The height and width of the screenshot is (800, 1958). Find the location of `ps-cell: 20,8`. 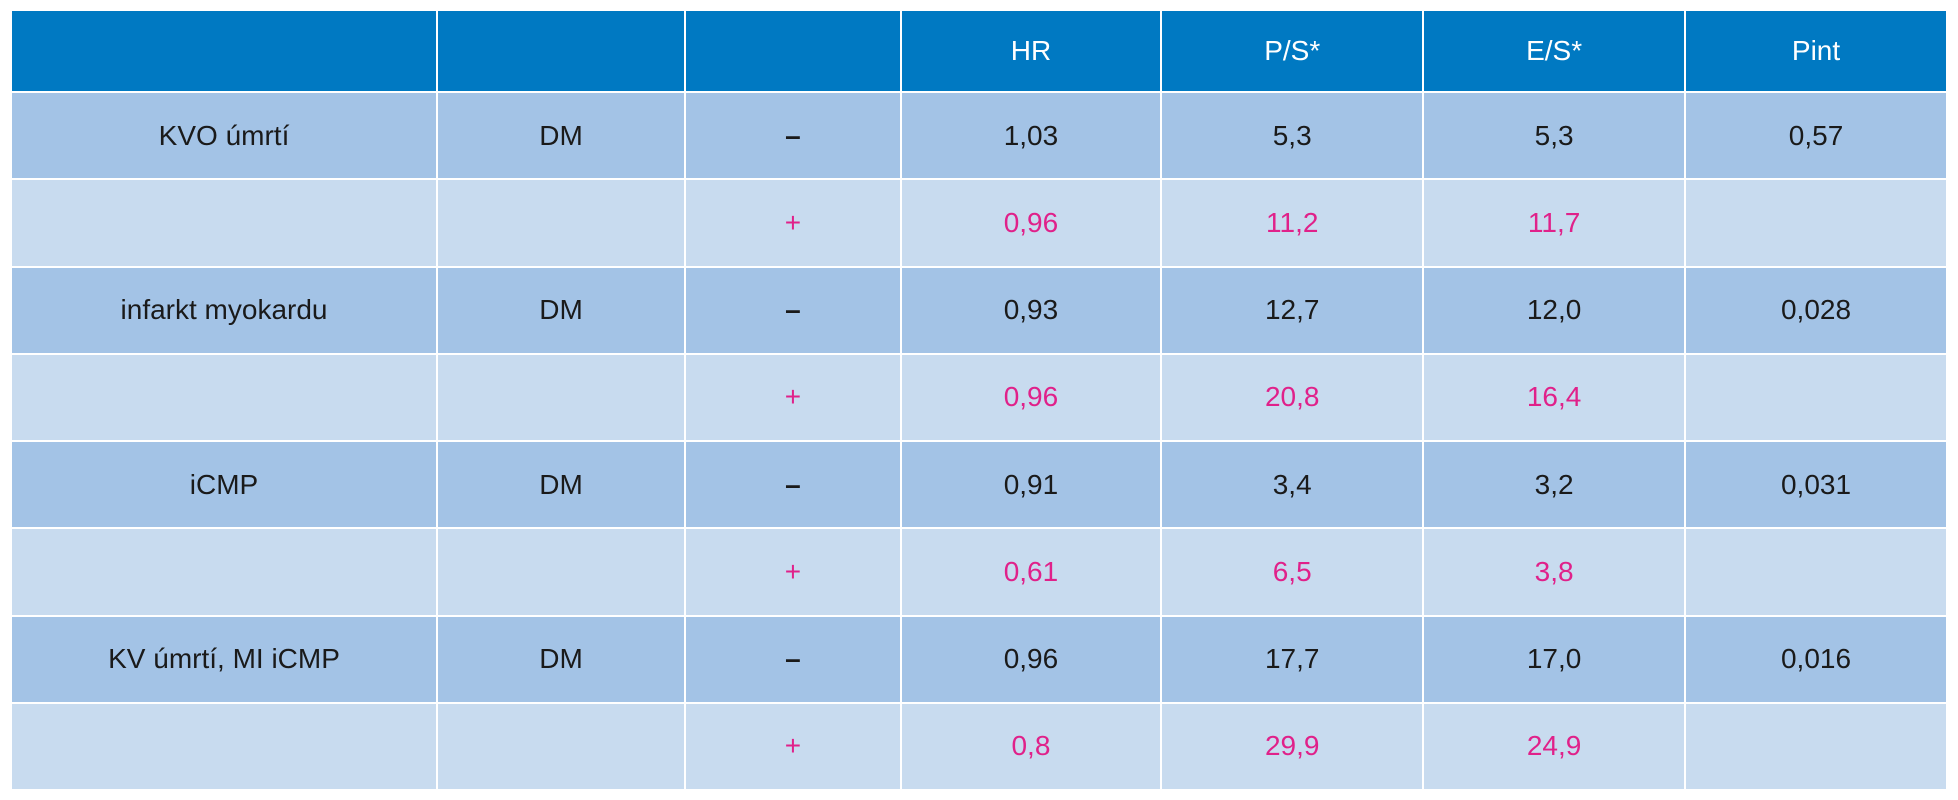

ps-cell: 20,8 is located at coordinates (1292, 397).